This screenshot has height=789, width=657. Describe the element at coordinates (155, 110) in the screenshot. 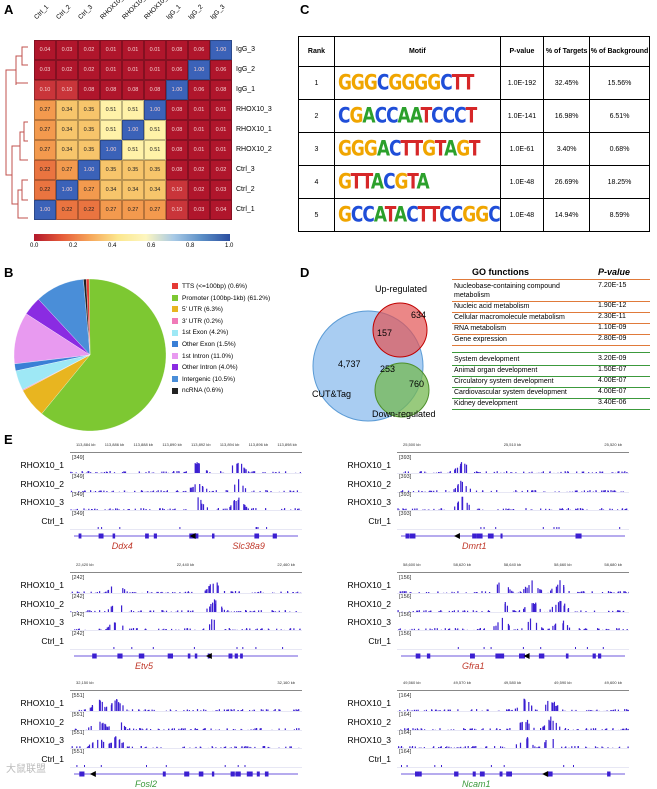

I see `heatmap-cell: 1.00` at that location.